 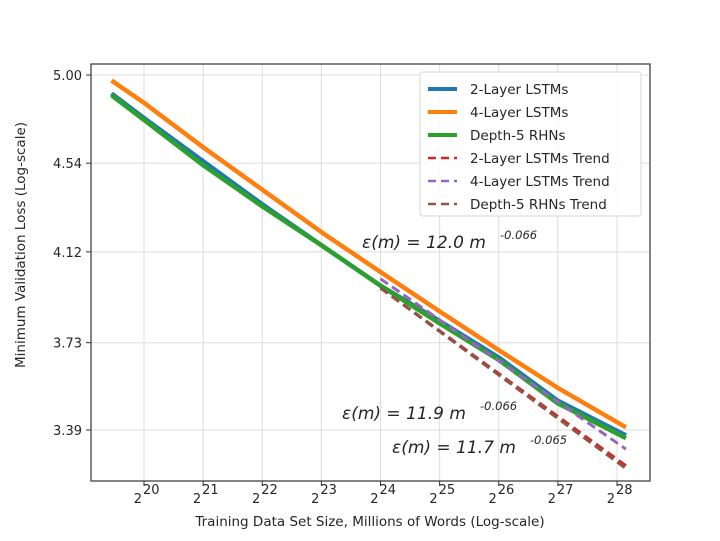 I want to click on annotation-text: ε(m) = 12.0 m, so click(x=424, y=243).